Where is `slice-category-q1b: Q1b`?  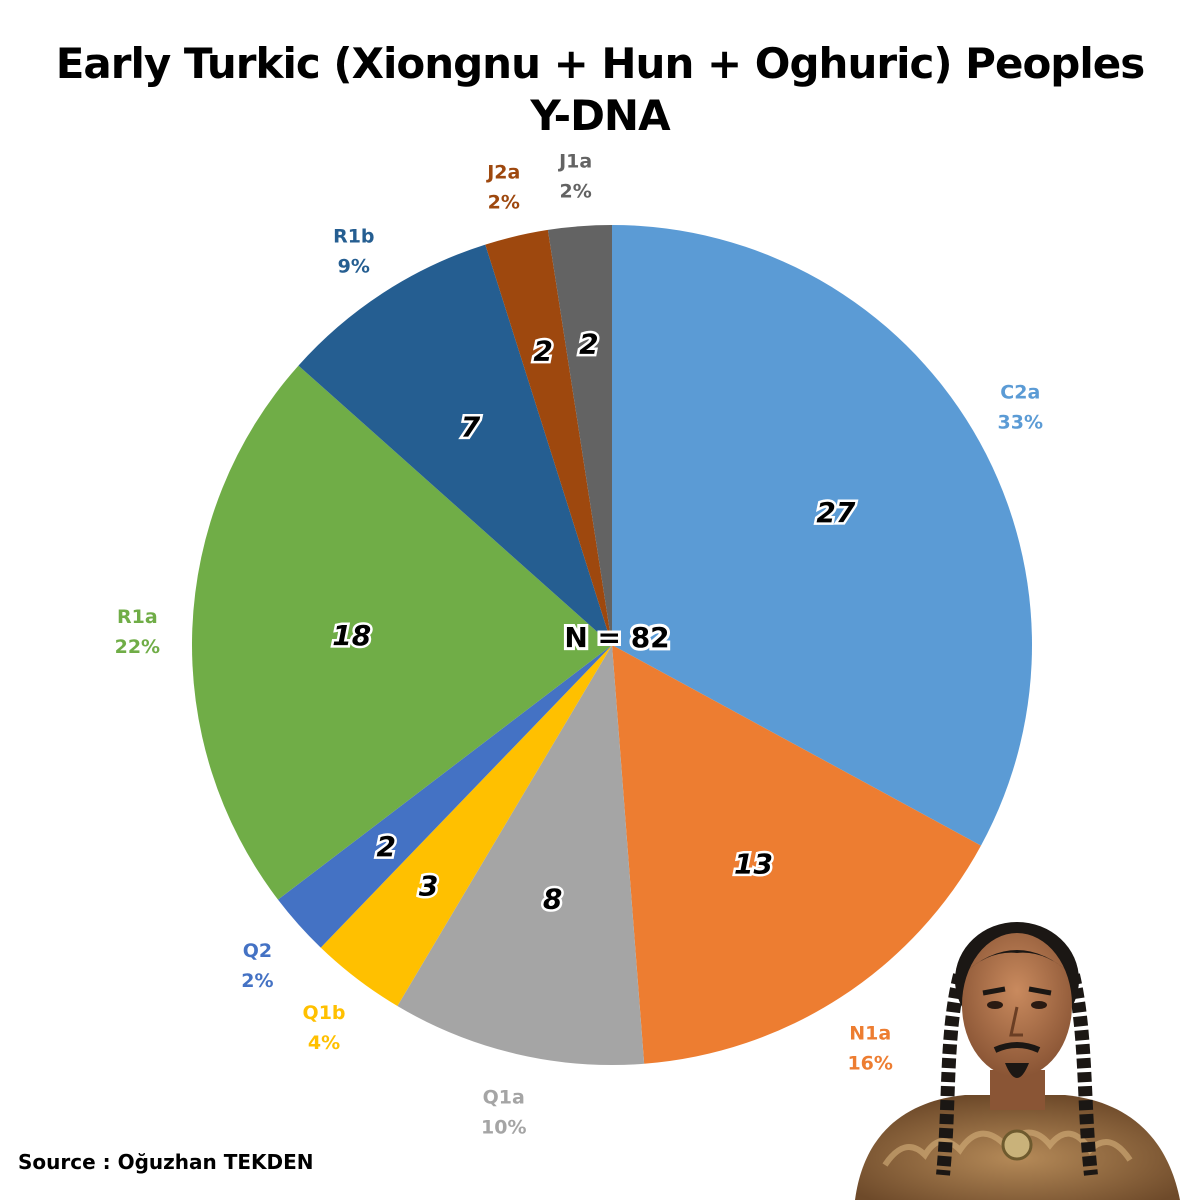 slice-category-q1b: Q1b is located at coordinates (324, 1013).